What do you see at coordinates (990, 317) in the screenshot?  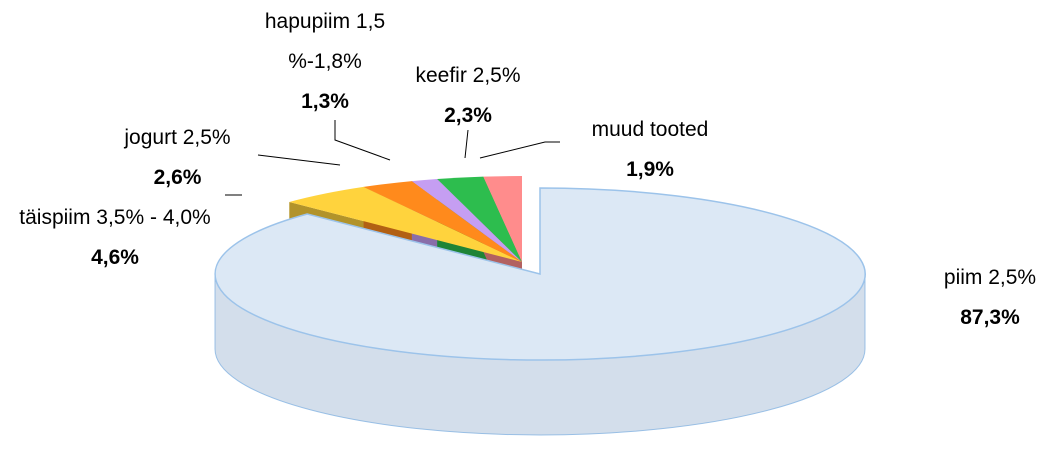 I see `value-label: 87,3%` at bounding box center [990, 317].